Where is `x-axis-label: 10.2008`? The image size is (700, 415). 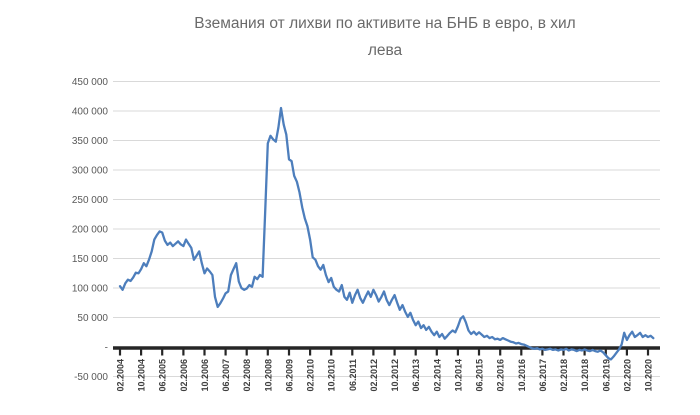 x-axis-label: 10.2008 is located at coordinates (268, 375).